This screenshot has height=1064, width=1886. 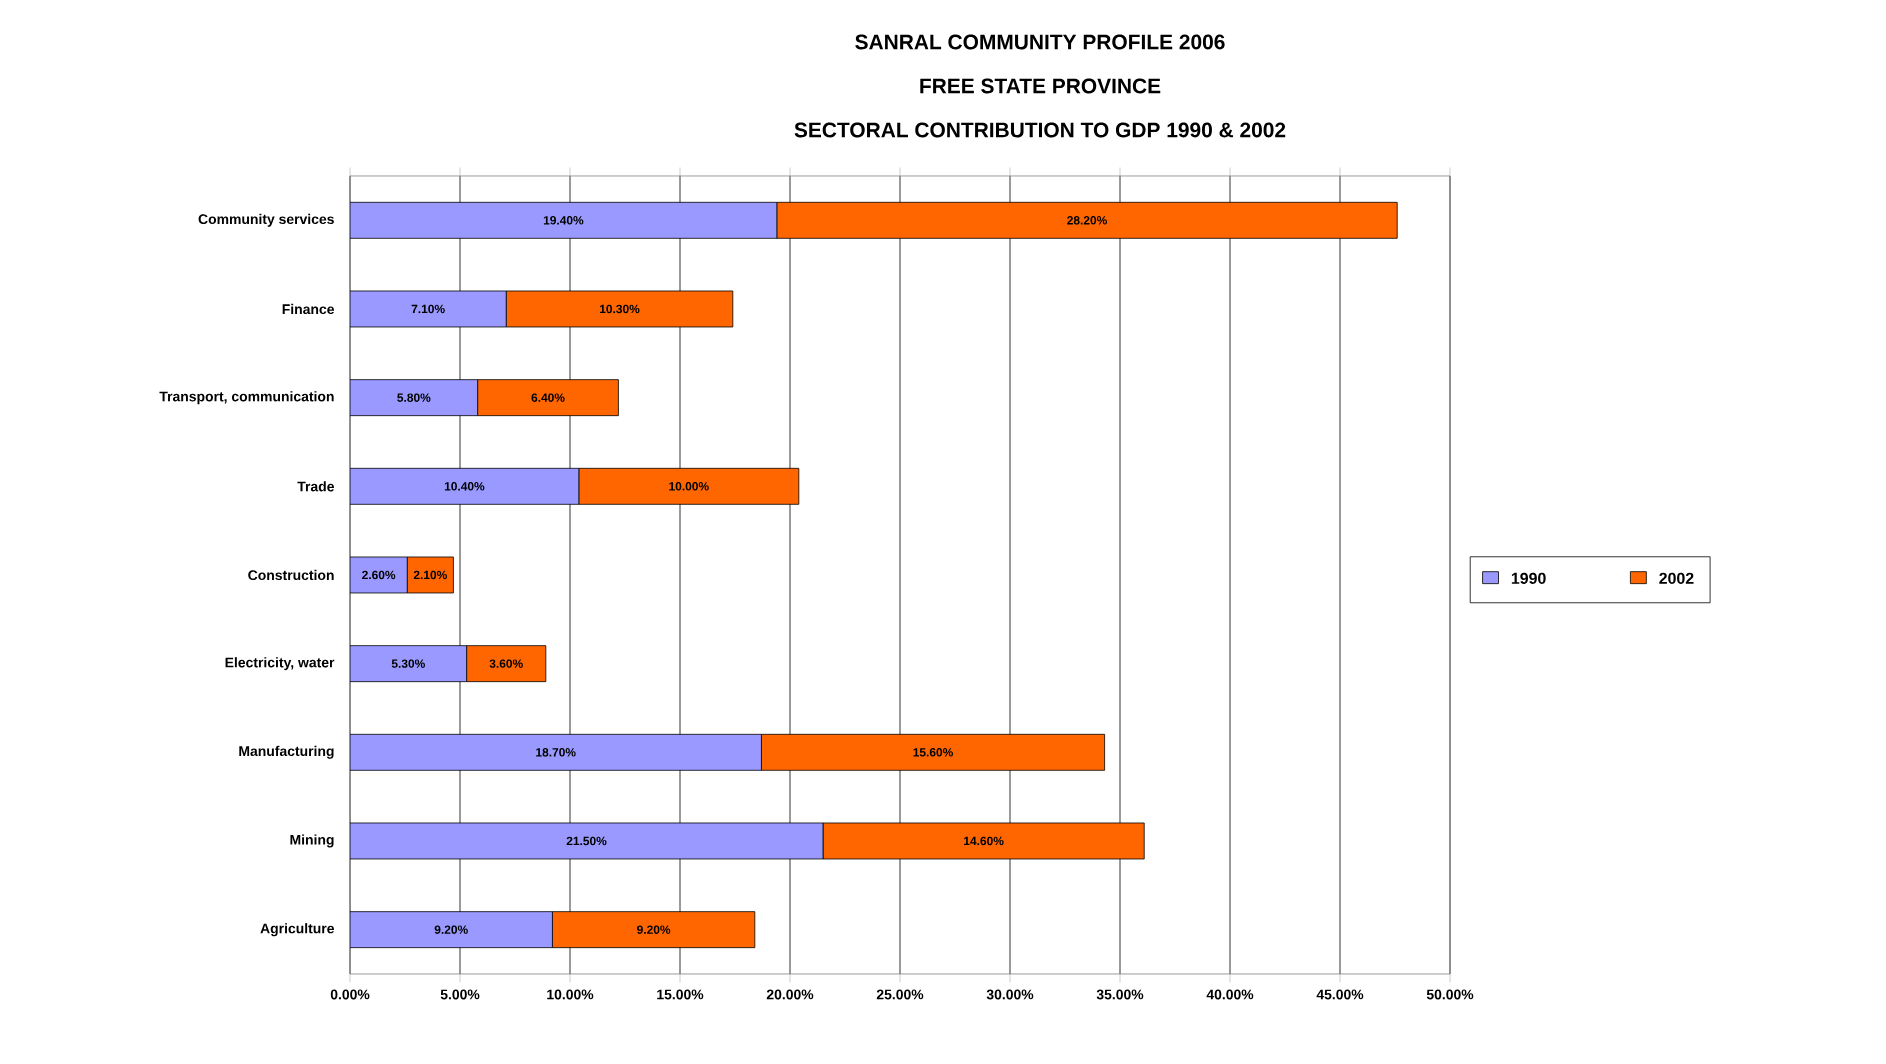 I want to click on chart-title: SANRAL COMMUNITY PROFILE 2006, so click(x=1040, y=42).